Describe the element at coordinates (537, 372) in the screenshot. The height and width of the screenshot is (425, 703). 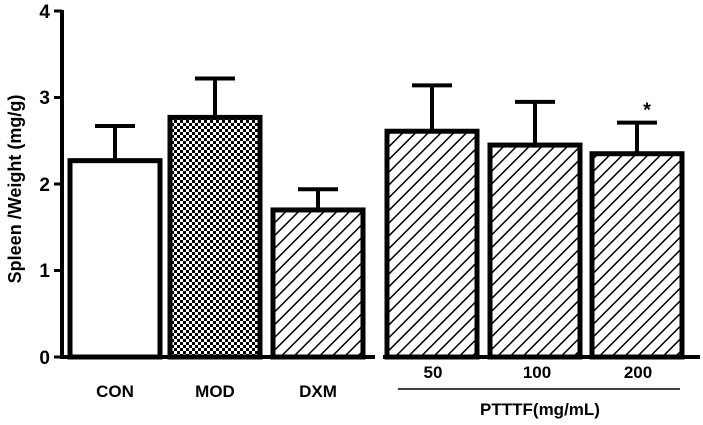
I see `category-label-100: 100` at that location.